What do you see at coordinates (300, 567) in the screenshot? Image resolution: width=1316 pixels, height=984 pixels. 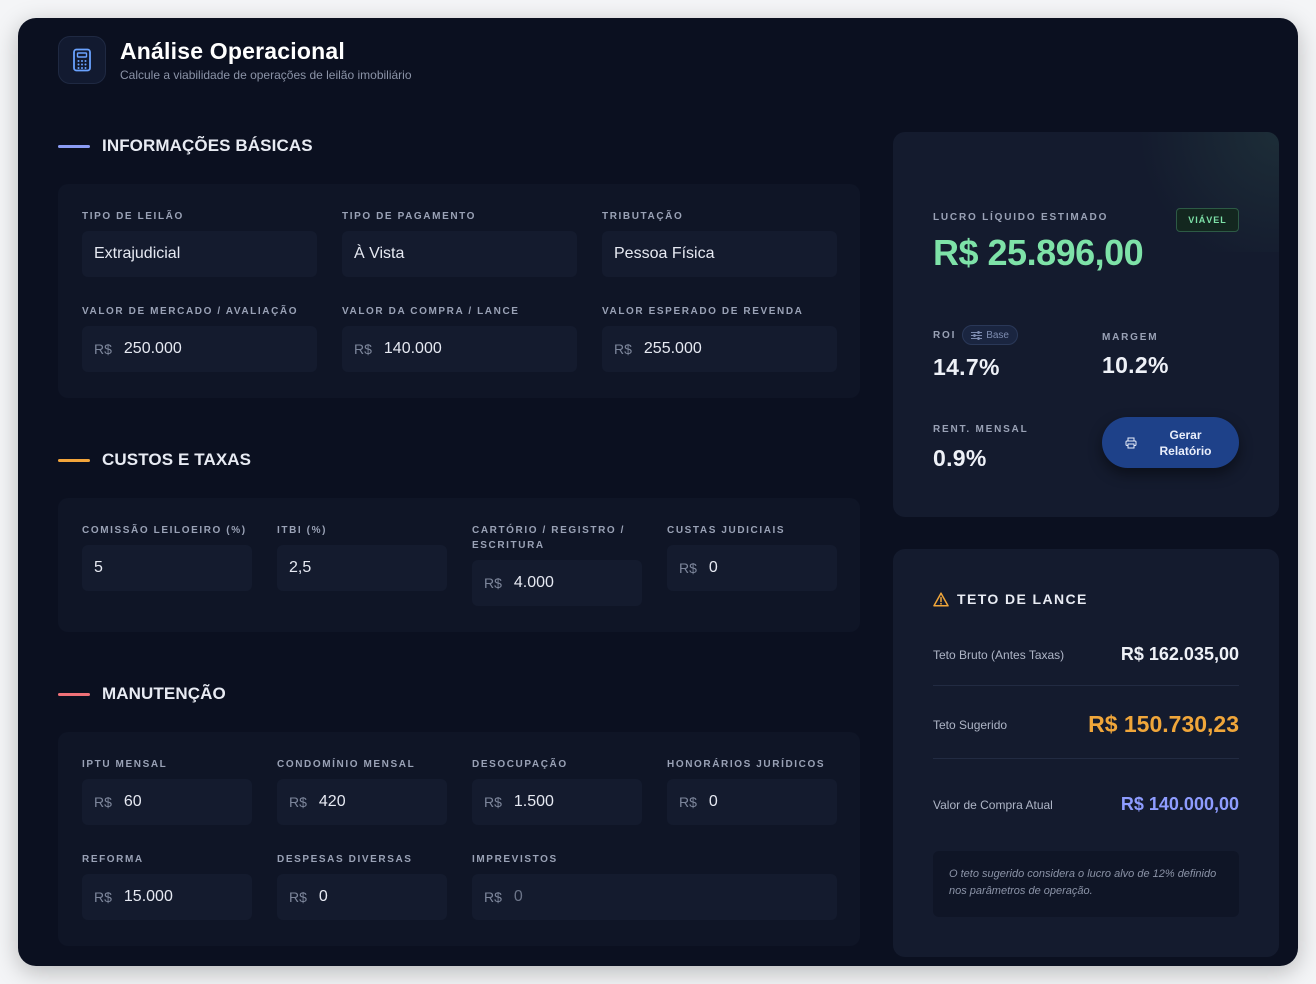 I see `field-value: 2,5` at bounding box center [300, 567].